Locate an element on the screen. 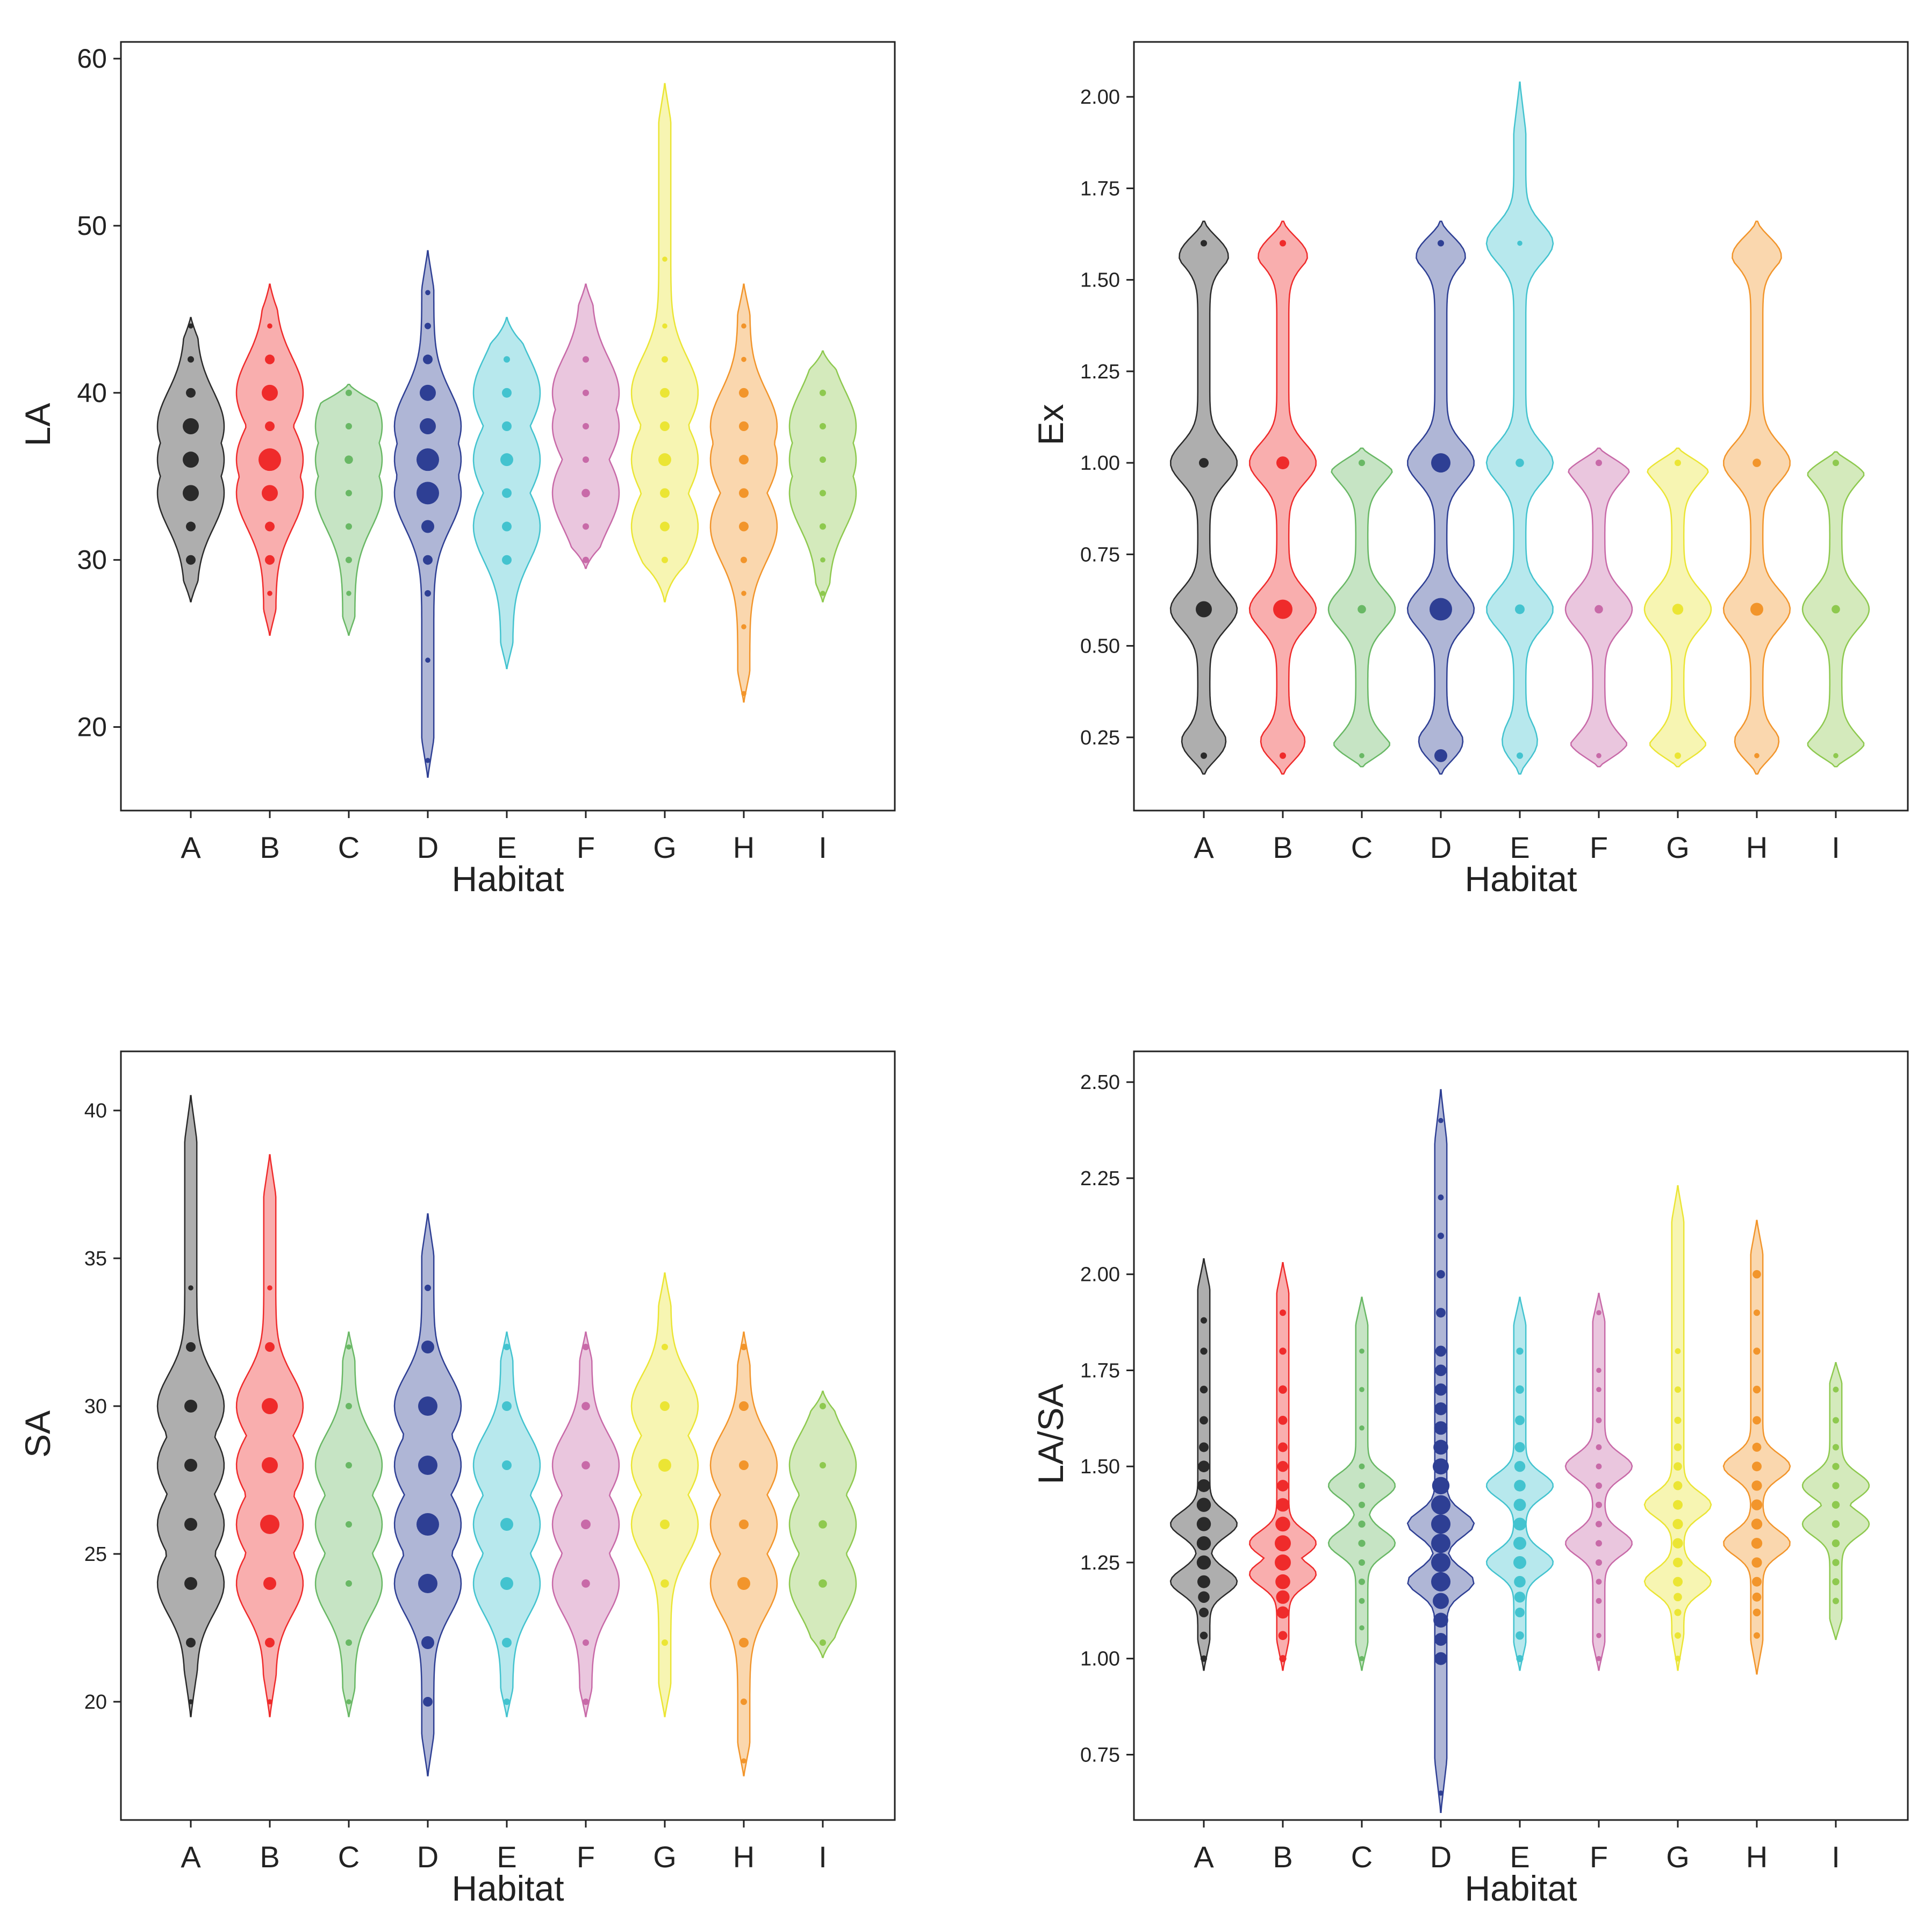  x-tick-label: C is located at coordinates (349, 847).